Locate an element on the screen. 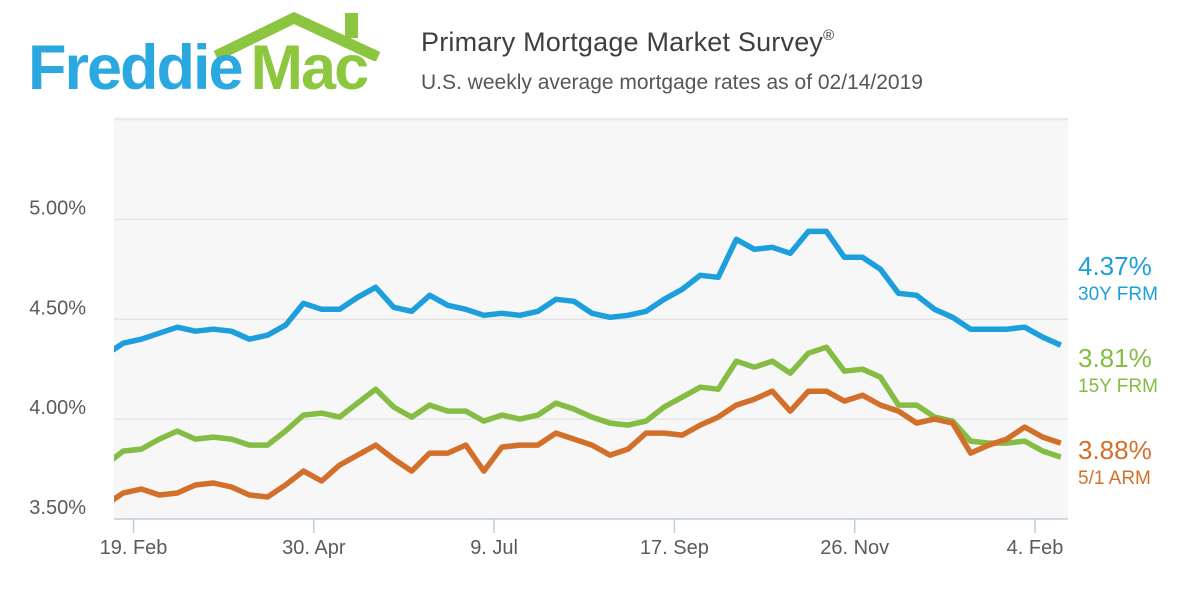 Image resolution: width=1200 pixels, height=600 pixels. page-title: Primary Mortgage Market Survey® is located at coordinates (672, 42).